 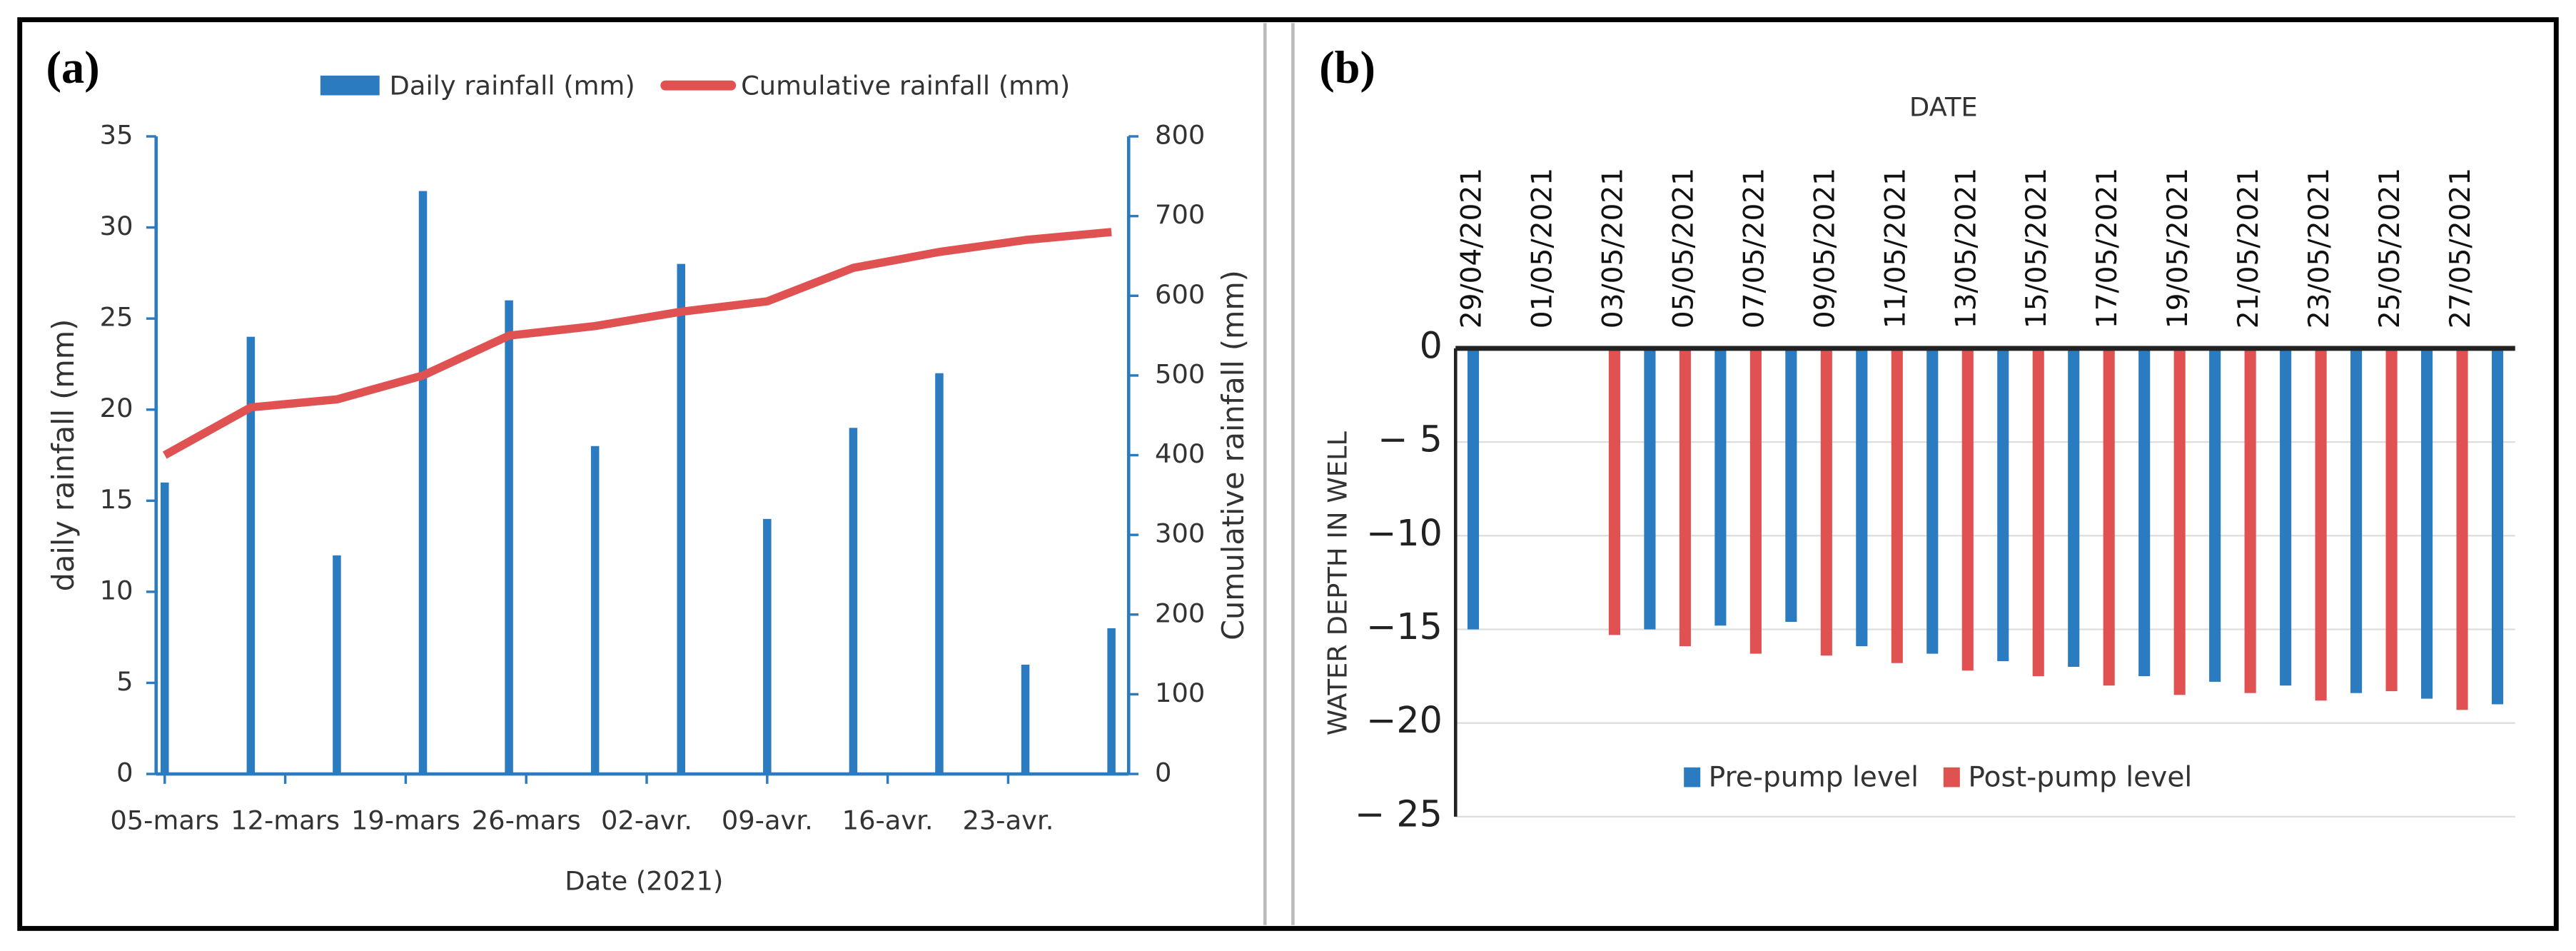 I want to click on legend-label: Post-pump level, so click(x=2080, y=777).